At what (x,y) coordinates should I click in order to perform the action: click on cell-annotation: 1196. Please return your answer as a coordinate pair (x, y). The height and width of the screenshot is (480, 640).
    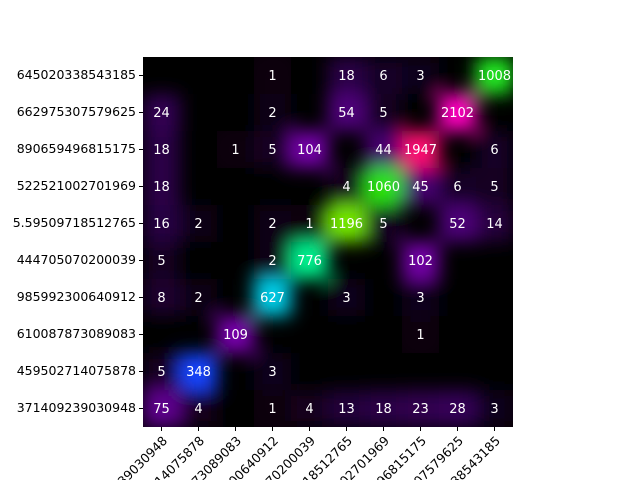
    Looking at the image, I should click on (346, 224).